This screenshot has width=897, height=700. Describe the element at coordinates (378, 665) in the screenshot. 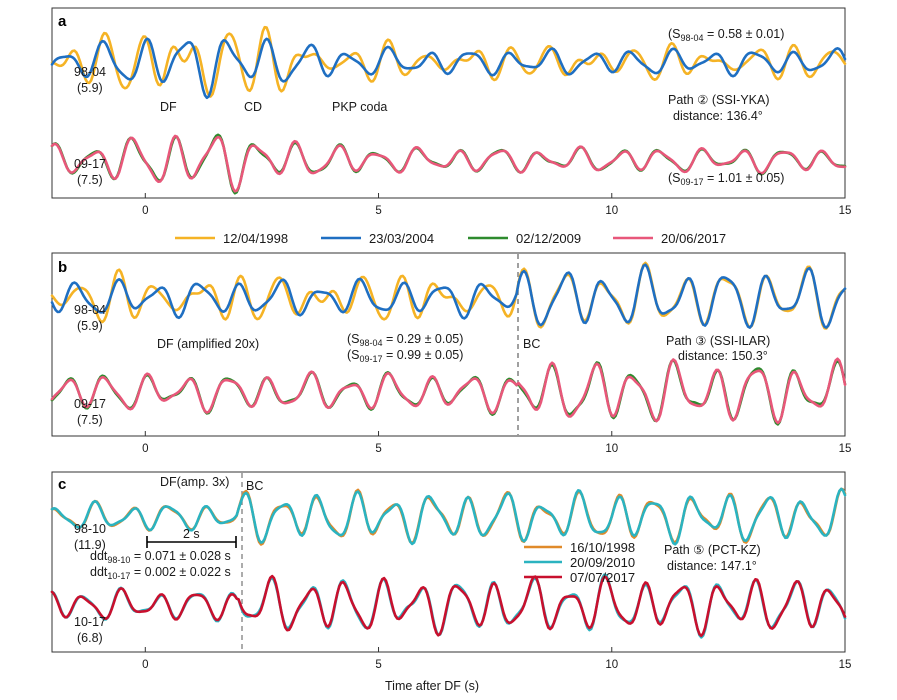

I see `tick-label-c-5: 5` at that location.